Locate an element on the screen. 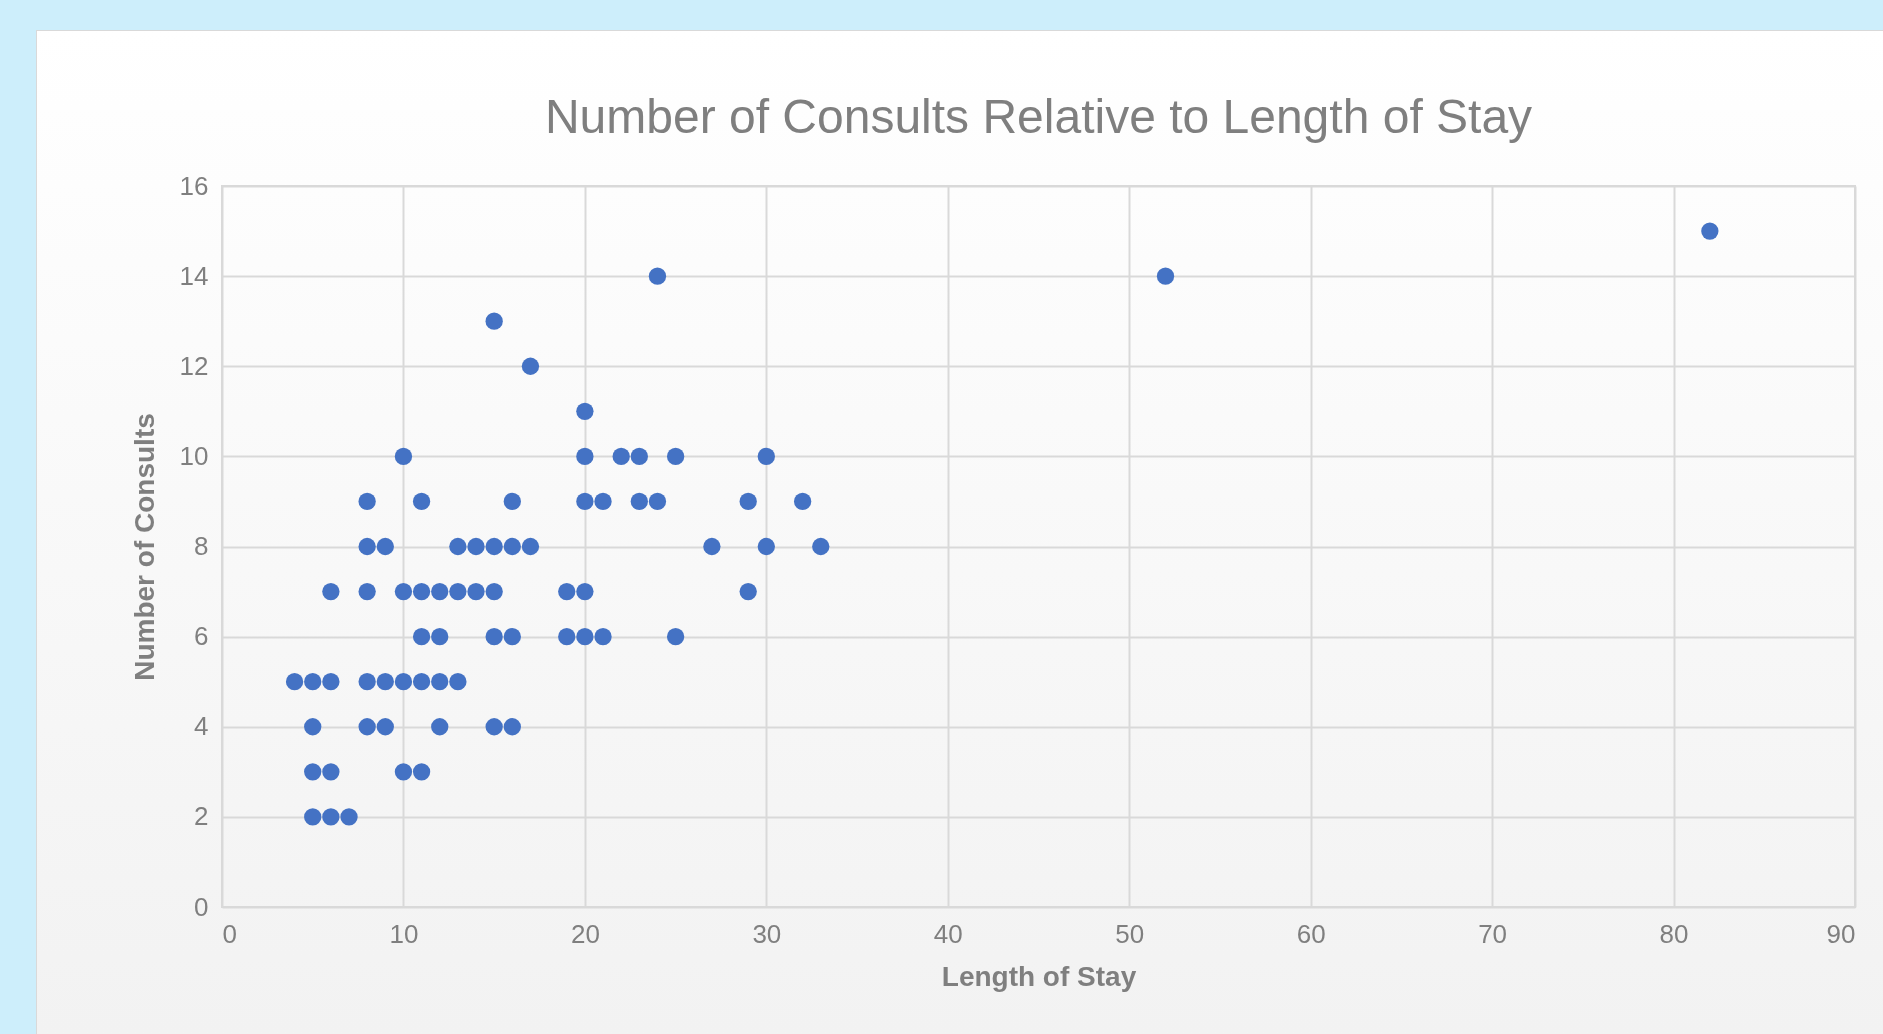  x-tick-label: 30 is located at coordinates (767, 933).